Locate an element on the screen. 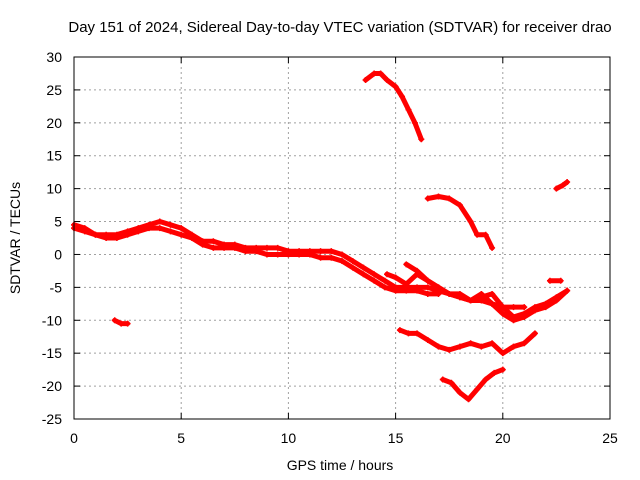 The image size is (640, 480). y-tick-label: 5 is located at coordinates (58, 222).